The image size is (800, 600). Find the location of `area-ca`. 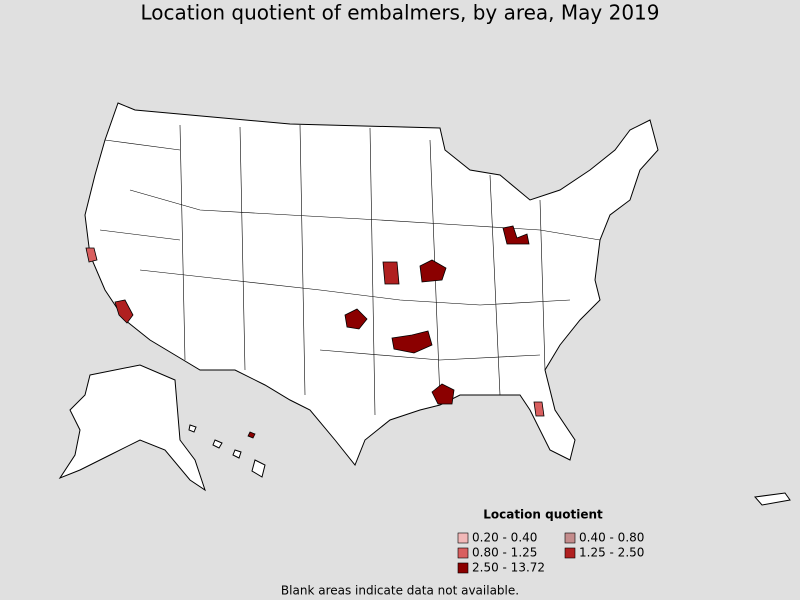

area-ca is located at coordinates (91, 255).